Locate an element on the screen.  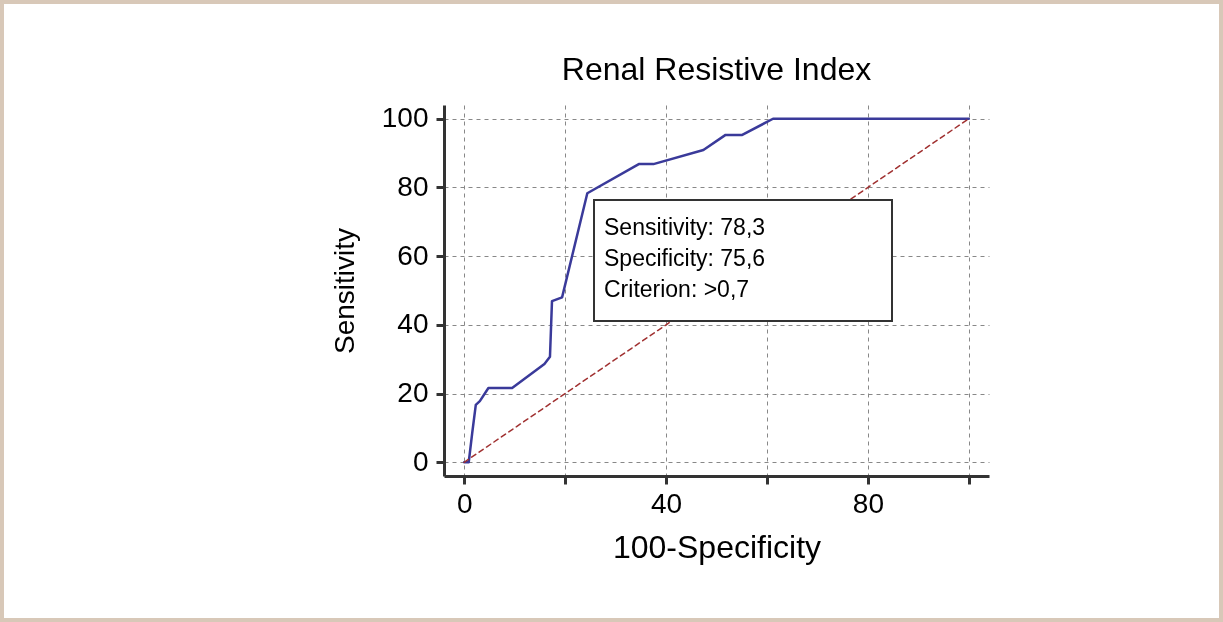
x-axis-title: 100-Specificity is located at coordinates (717, 546).